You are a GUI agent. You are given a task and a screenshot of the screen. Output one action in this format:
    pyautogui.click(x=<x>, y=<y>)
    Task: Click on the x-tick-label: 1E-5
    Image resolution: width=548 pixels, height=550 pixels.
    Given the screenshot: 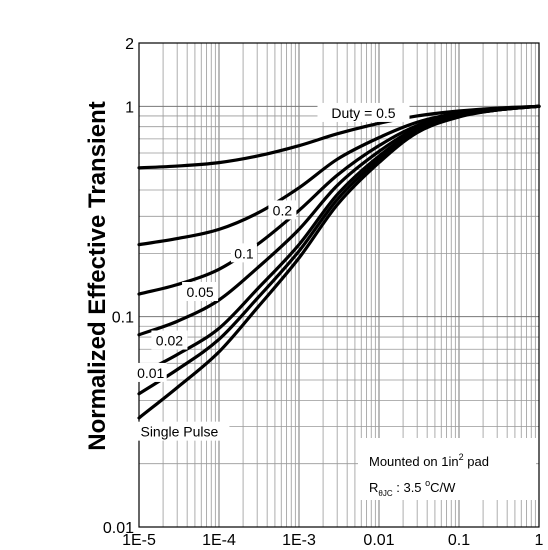 What is the action you would take?
    pyautogui.click(x=139, y=540)
    